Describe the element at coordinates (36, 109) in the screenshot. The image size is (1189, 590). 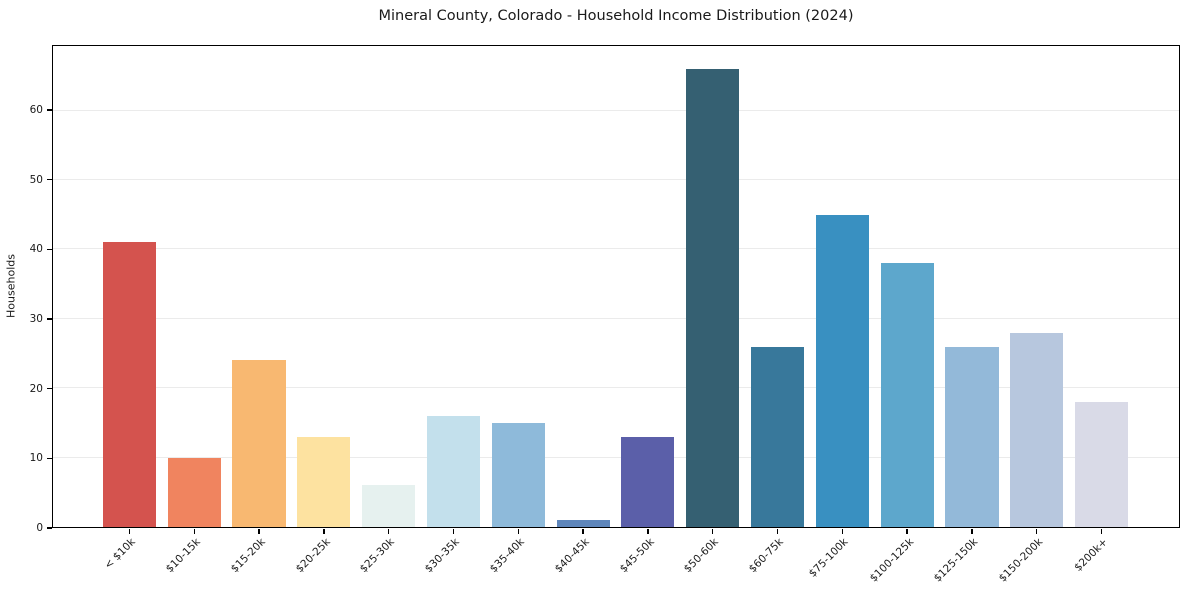
I see `y-tick-label-60: 60` at that location.